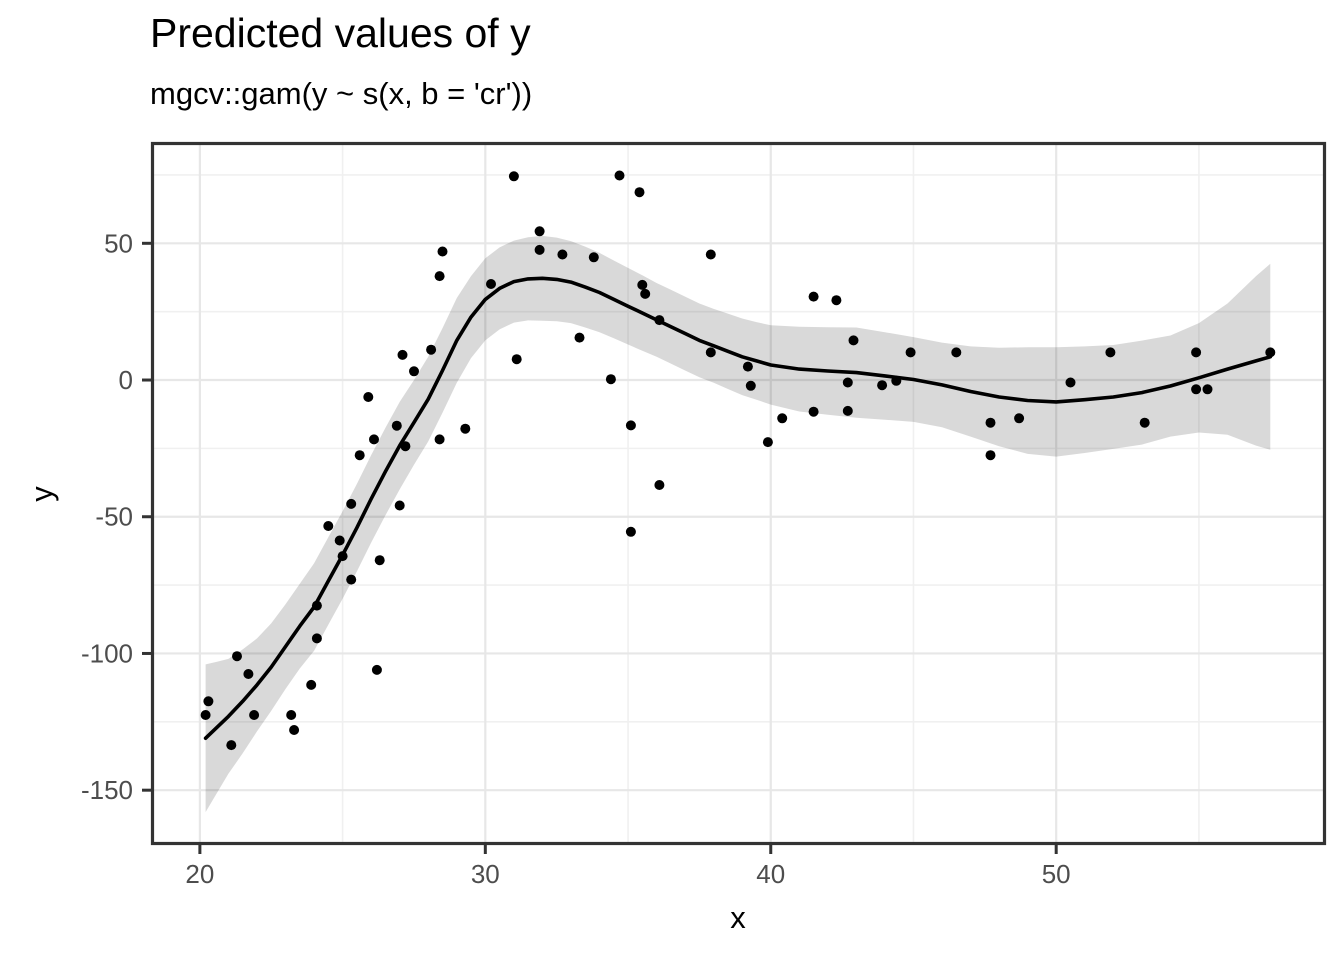 This screenshot has width=1344, height=960. What do you see at coordinates (126, 380) in the screenshot?
I see `y-tick-label: 0` at bounding box center [126, 380].